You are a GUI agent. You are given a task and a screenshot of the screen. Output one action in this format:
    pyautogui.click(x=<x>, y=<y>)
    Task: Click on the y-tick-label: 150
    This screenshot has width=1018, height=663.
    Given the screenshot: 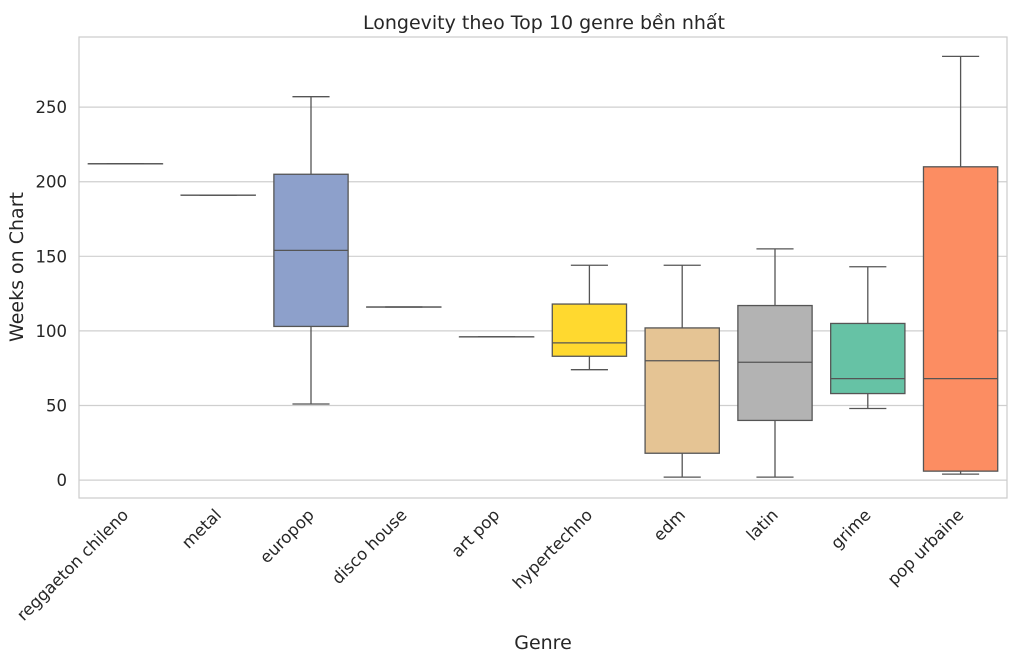 What is the action you would take?
    pyautogui.click(x=52, y=256)
    